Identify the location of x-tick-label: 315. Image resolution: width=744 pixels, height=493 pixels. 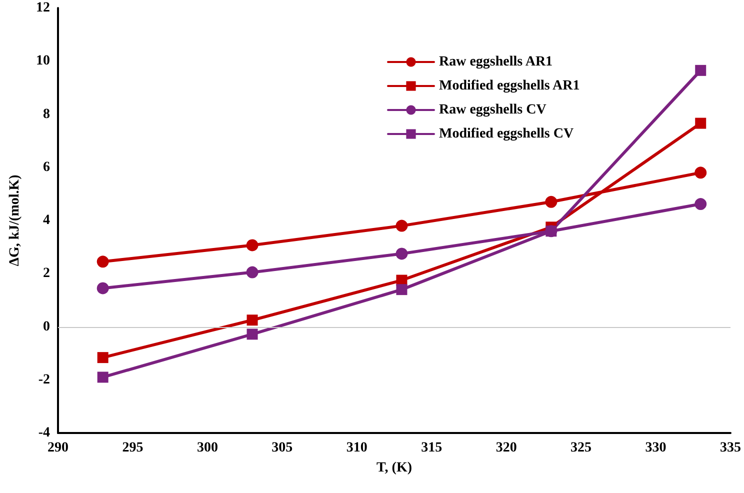
(431, 448).